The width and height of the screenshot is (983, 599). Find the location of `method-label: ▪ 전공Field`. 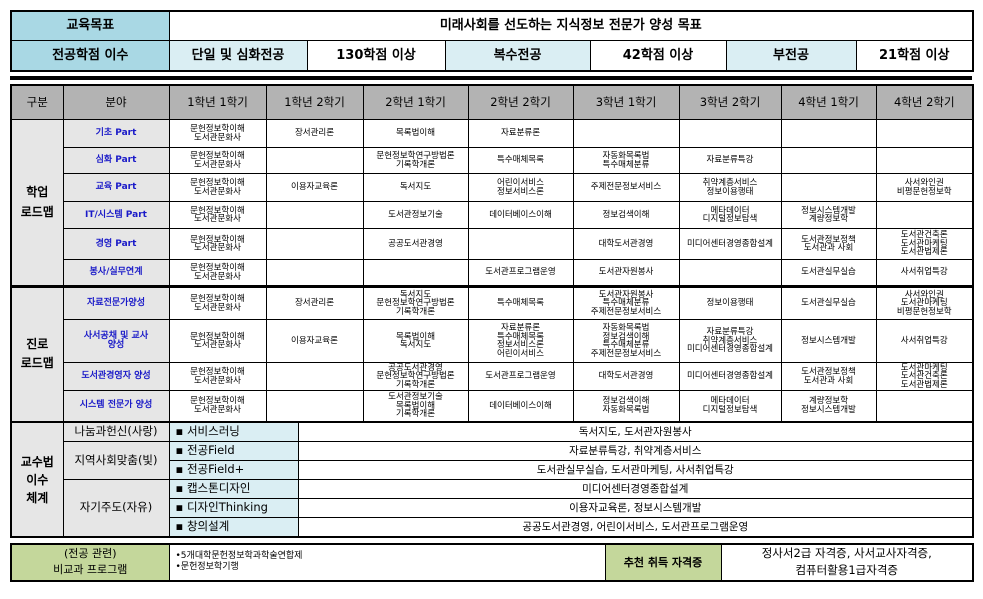

method-label: ▪ 전공Field is located at coordinates (233, 451).